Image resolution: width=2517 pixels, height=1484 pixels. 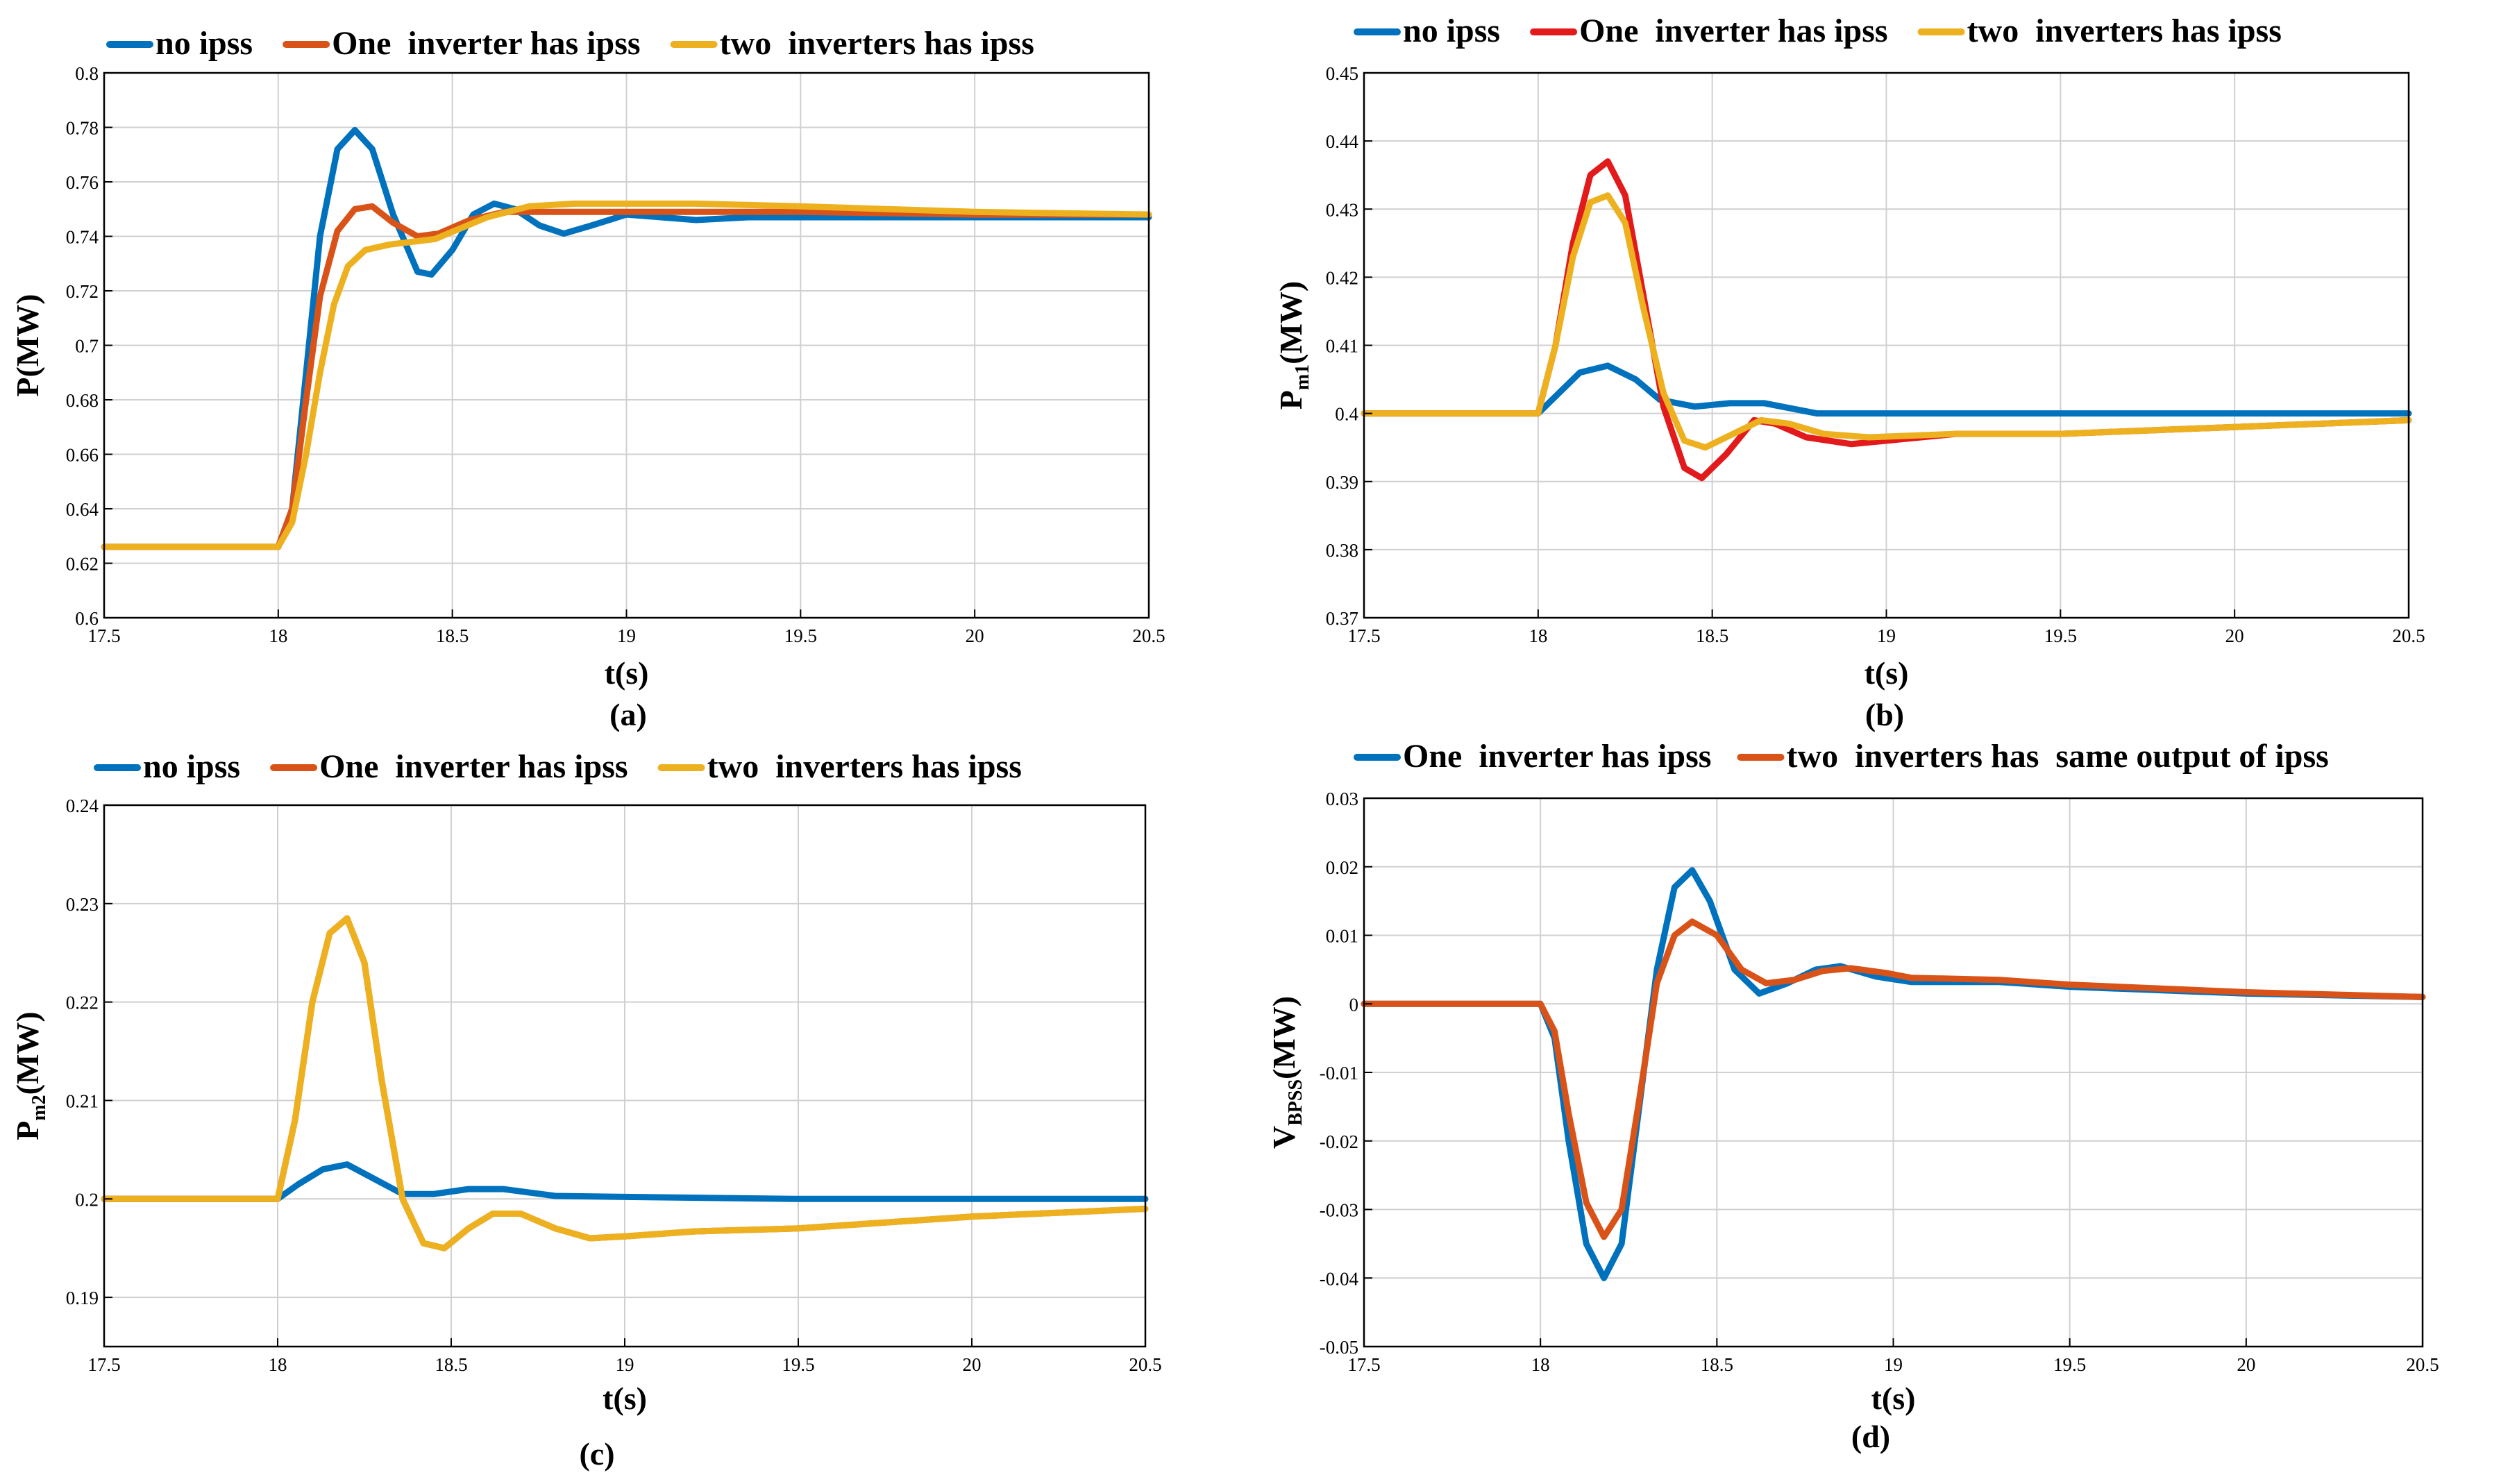 I want to click on legend-label-1: One inverter has ipss, so click(x=1557, y=756).